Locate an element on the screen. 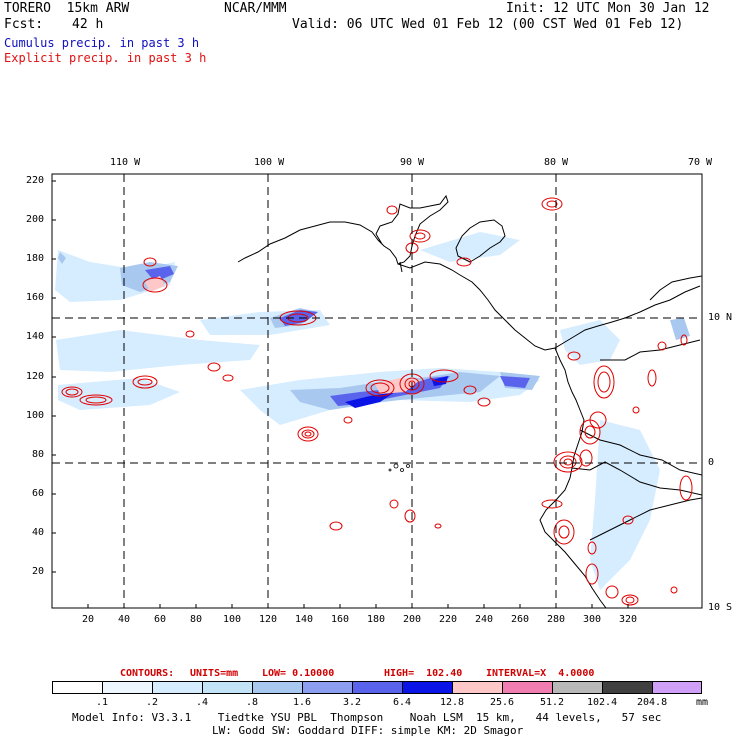  colorbar-label: 102.4 is located at coordinates (602, 702).